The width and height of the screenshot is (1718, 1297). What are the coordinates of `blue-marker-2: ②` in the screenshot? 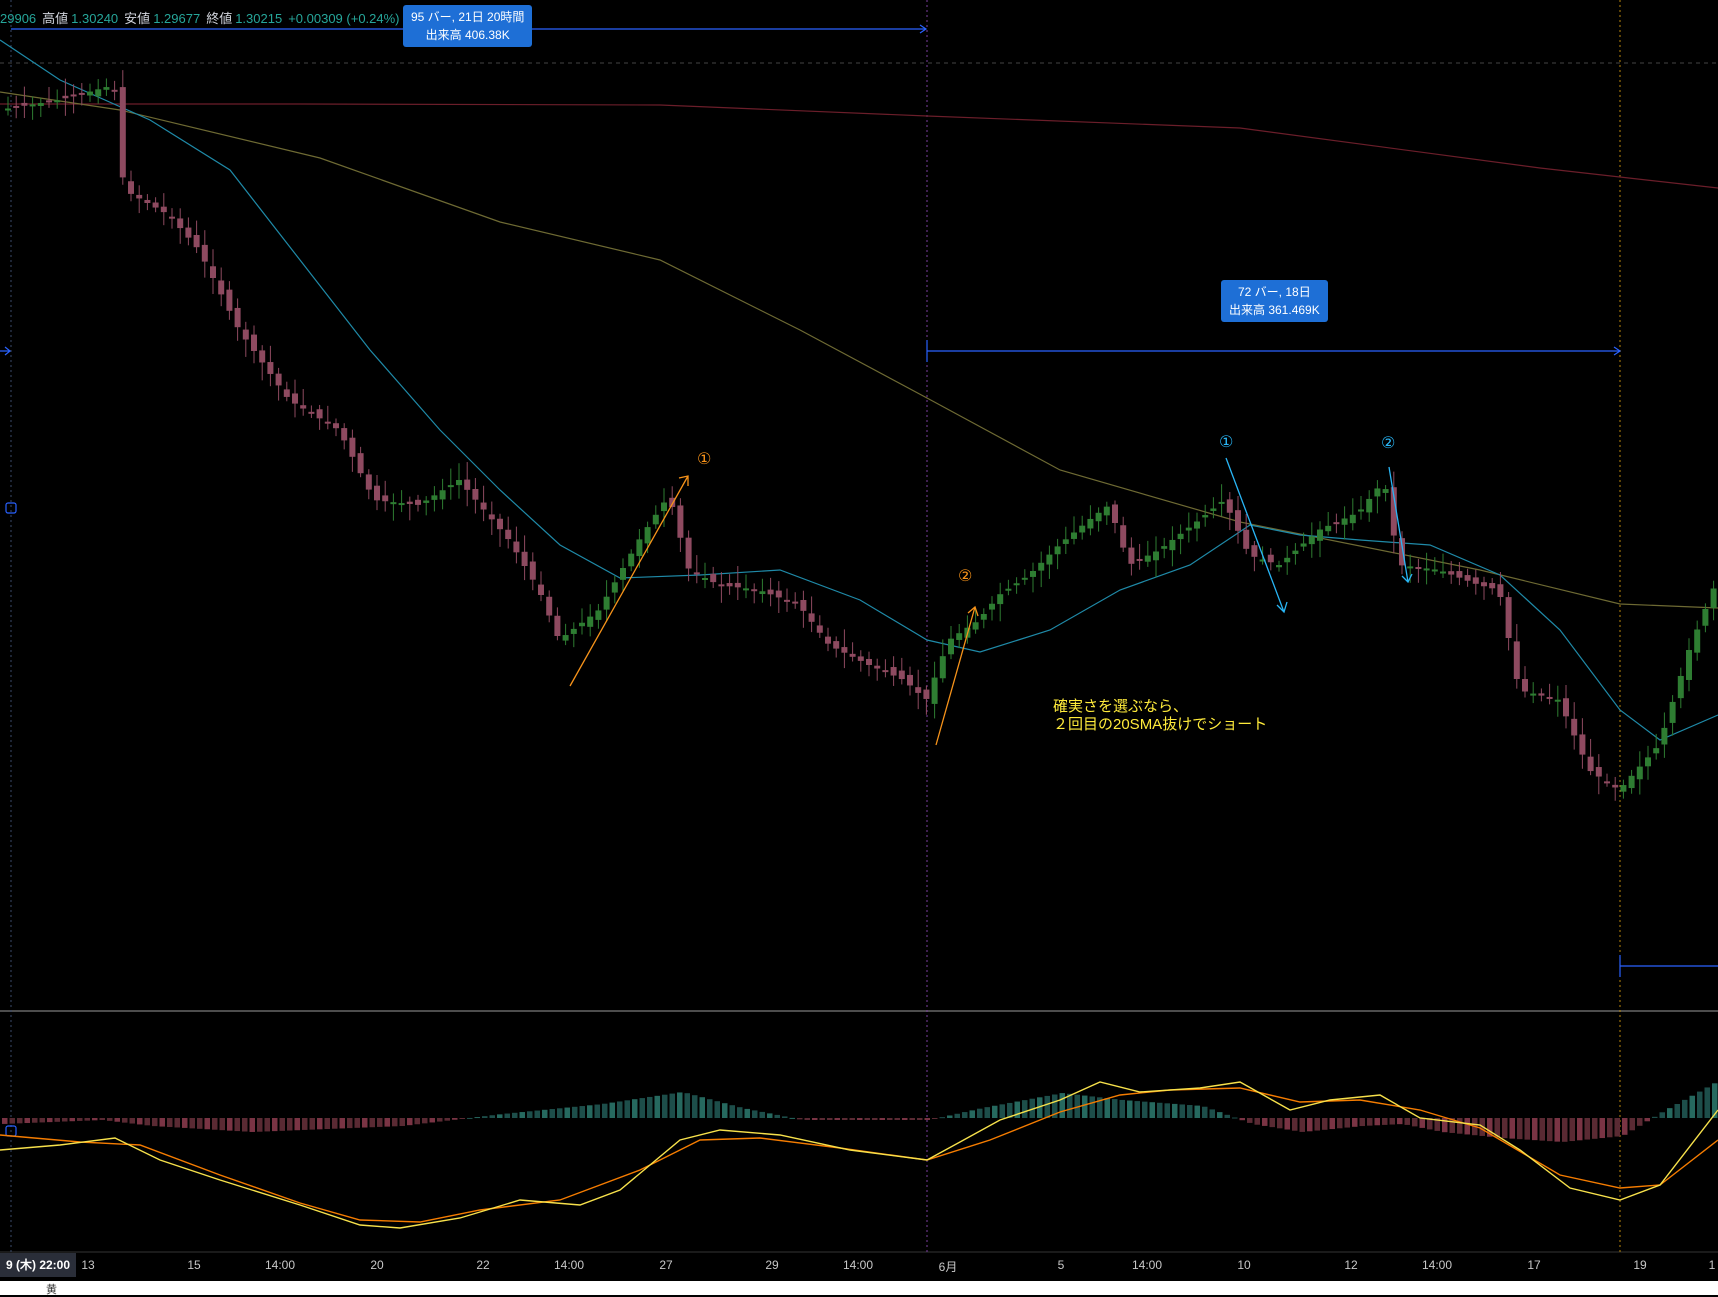 It's located at (1388, 443).